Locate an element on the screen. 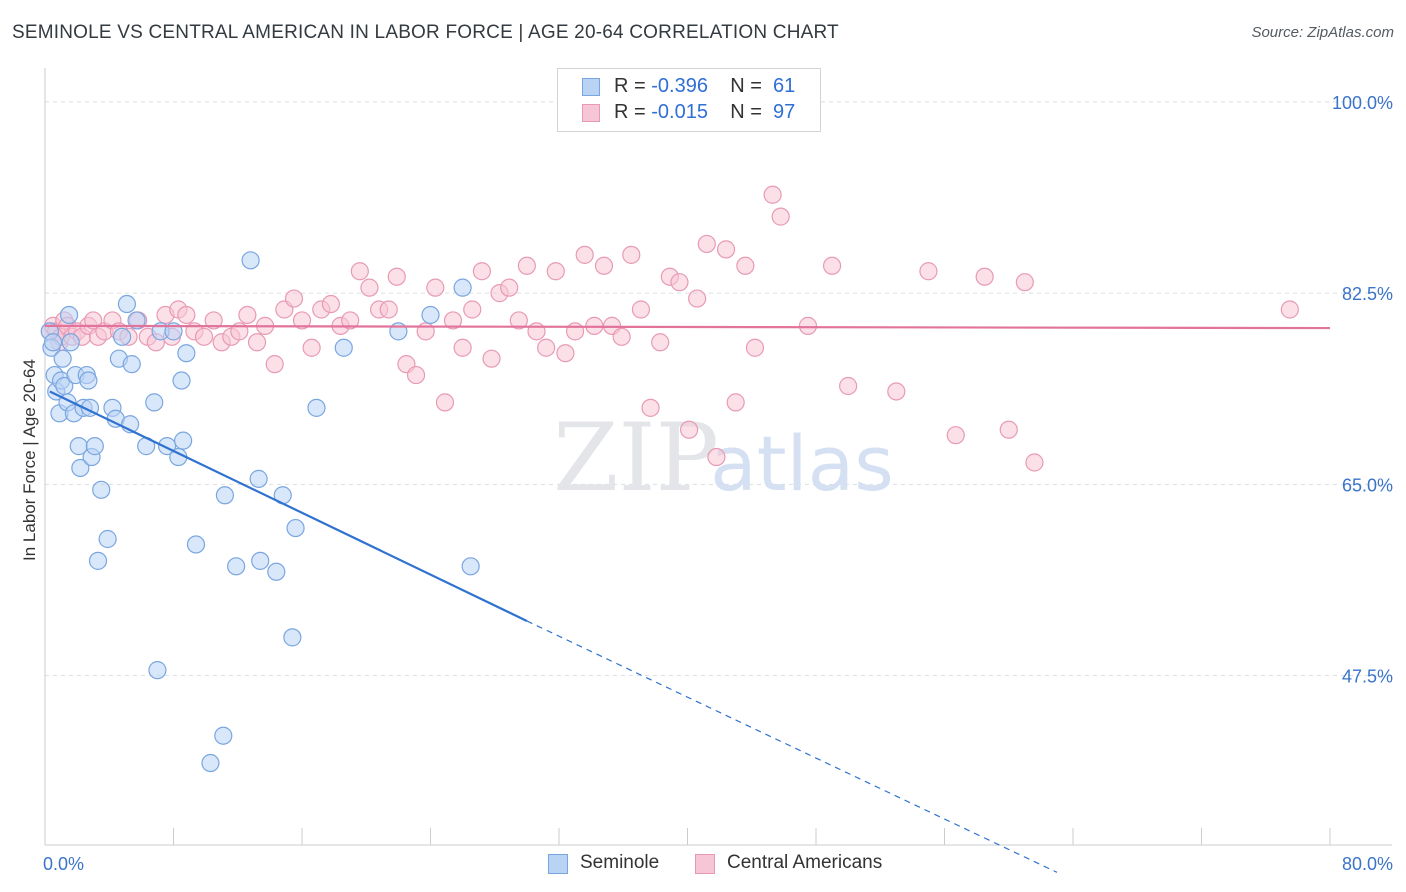 This screenshot has height=892, width=1406. trend-line-seminole-extrapolated is located at coordinates (792, 746).